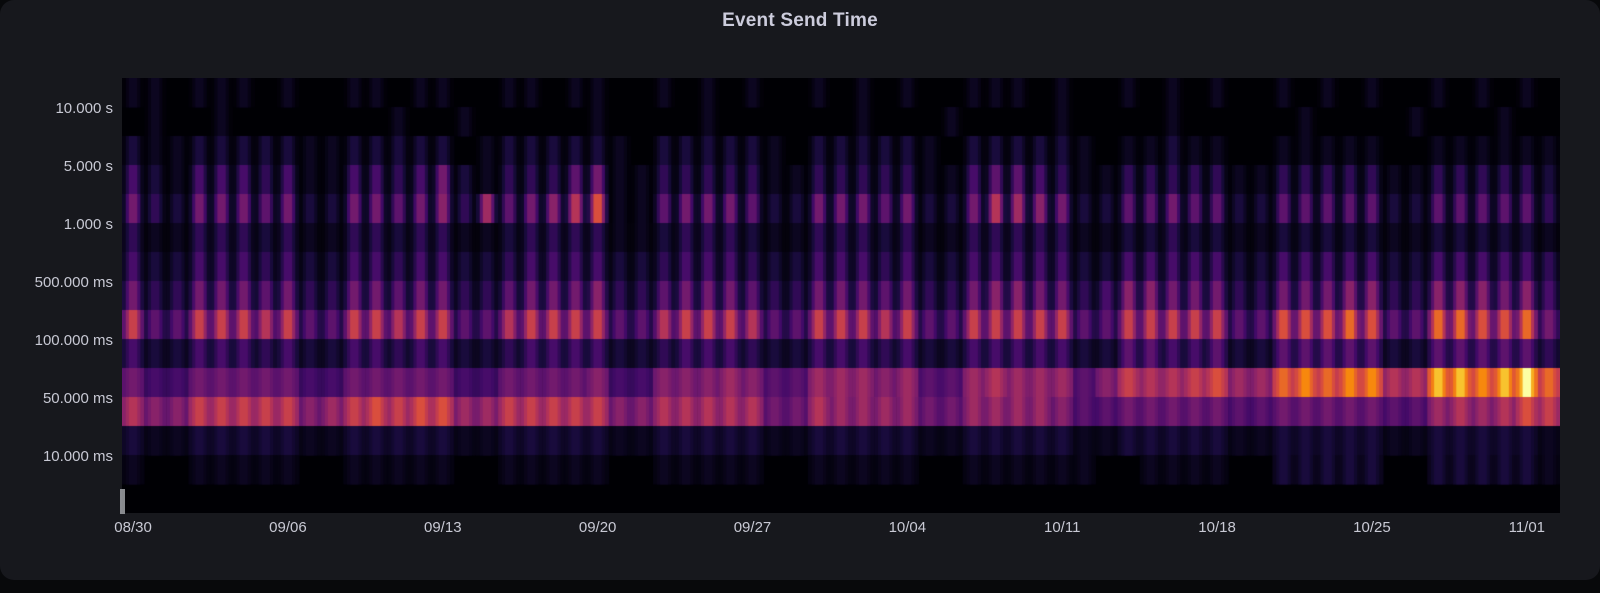 The height and width of the screenshot is (593, 1600). What do you see at coordinates (800, 20) in the screenshot?
I see `panel-title: Event Send Time` at bounding box center [800, 20].